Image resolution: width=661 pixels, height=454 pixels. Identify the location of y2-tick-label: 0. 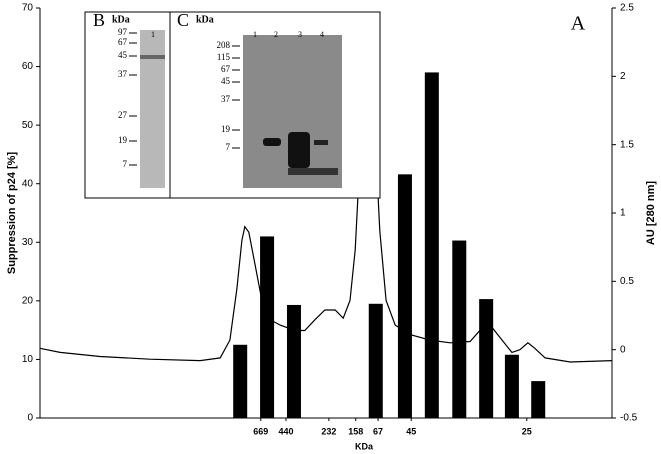
(623, 349).